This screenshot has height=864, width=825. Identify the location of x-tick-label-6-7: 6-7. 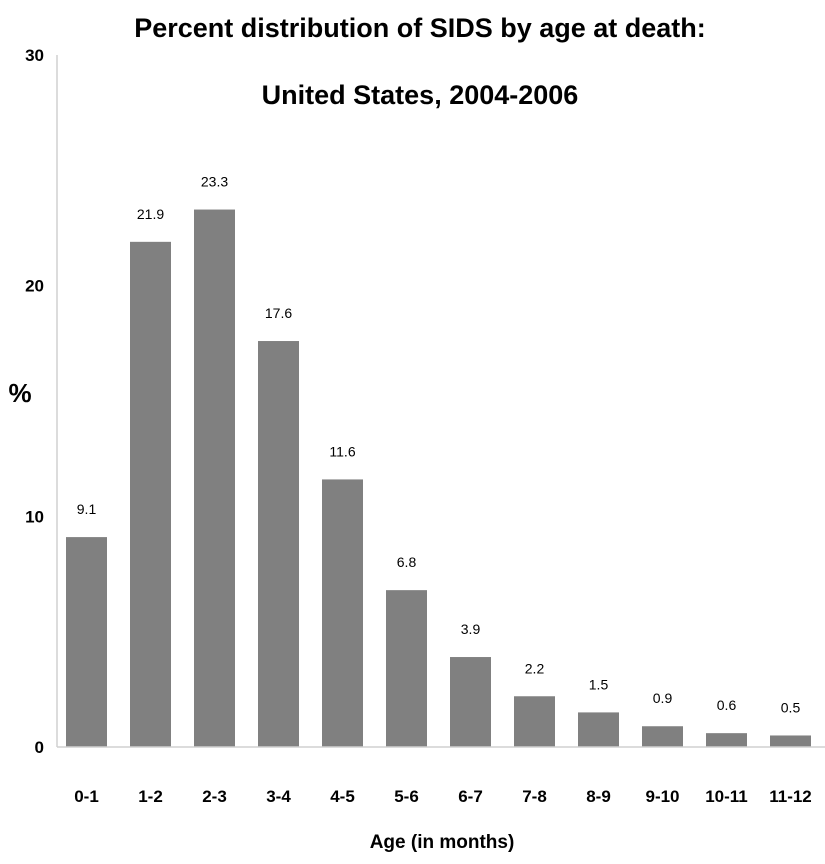
(470, 796).